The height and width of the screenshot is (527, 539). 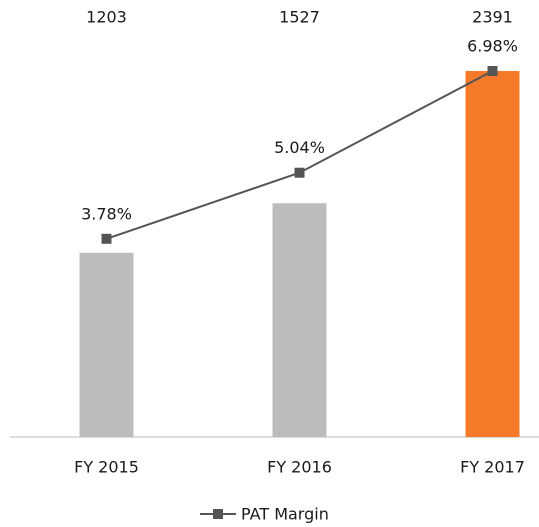 I want to click on bar-value-label: 1203, so click(x=106, y=17).